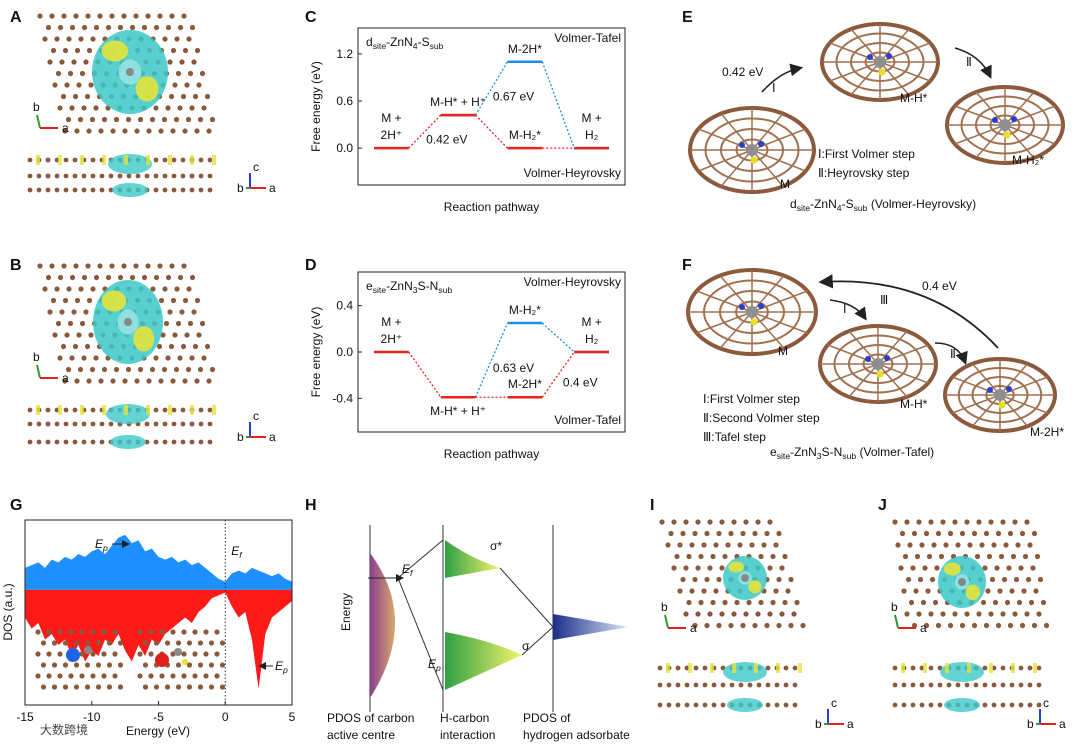 This screenshot has height=748, width=1080. Describe the element at coordinates (370, 718) in the screenshot. I see `caption: PDOS of carbon` at that location.